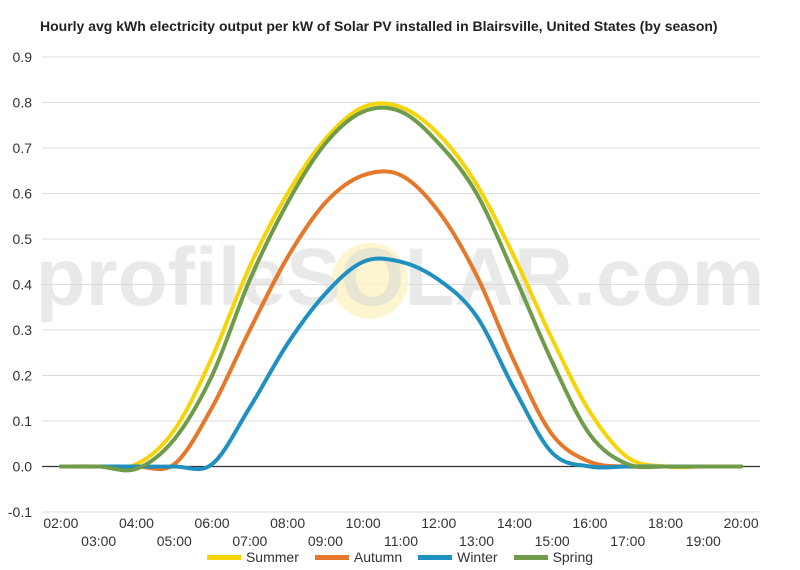 The width and height of the screenshot is (800, 570). I want to click on x-tick-label: 03:00, so click(98, 541).